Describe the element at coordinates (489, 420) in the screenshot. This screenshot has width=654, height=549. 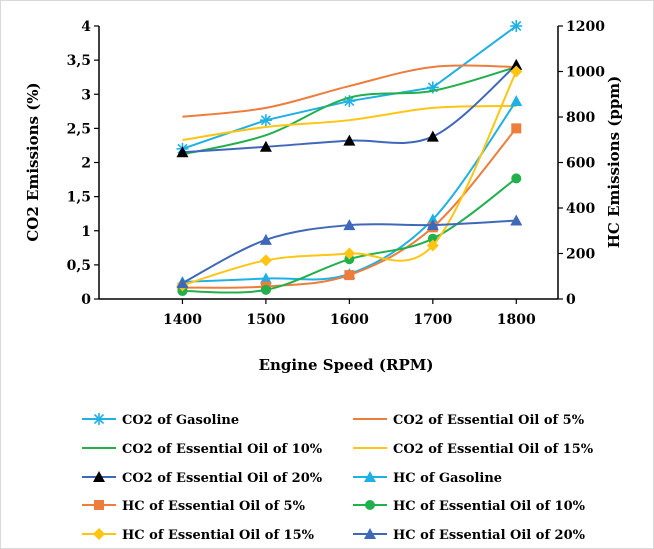
I see `legend-label: CO2 of Essential Oil of 5%` at that location.